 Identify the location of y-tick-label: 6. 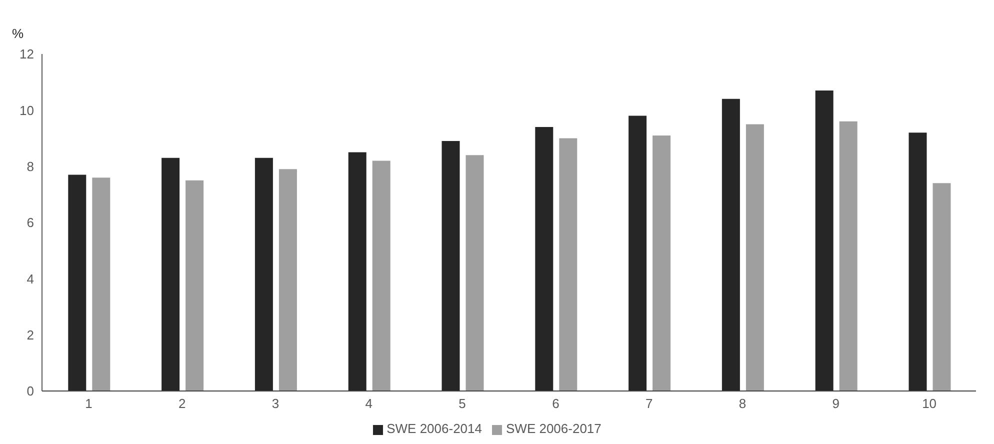
(30, 222).